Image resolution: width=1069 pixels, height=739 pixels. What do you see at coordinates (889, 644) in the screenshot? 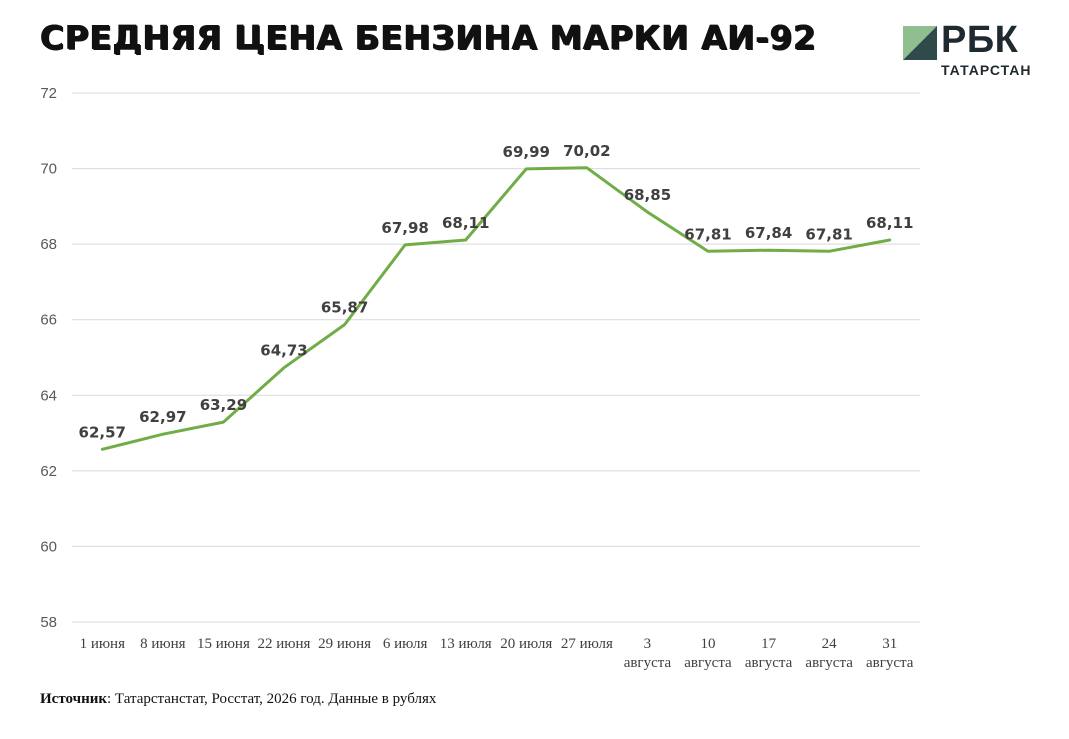
I see `x-tick-line: 31` at bounding box center [889, 644].